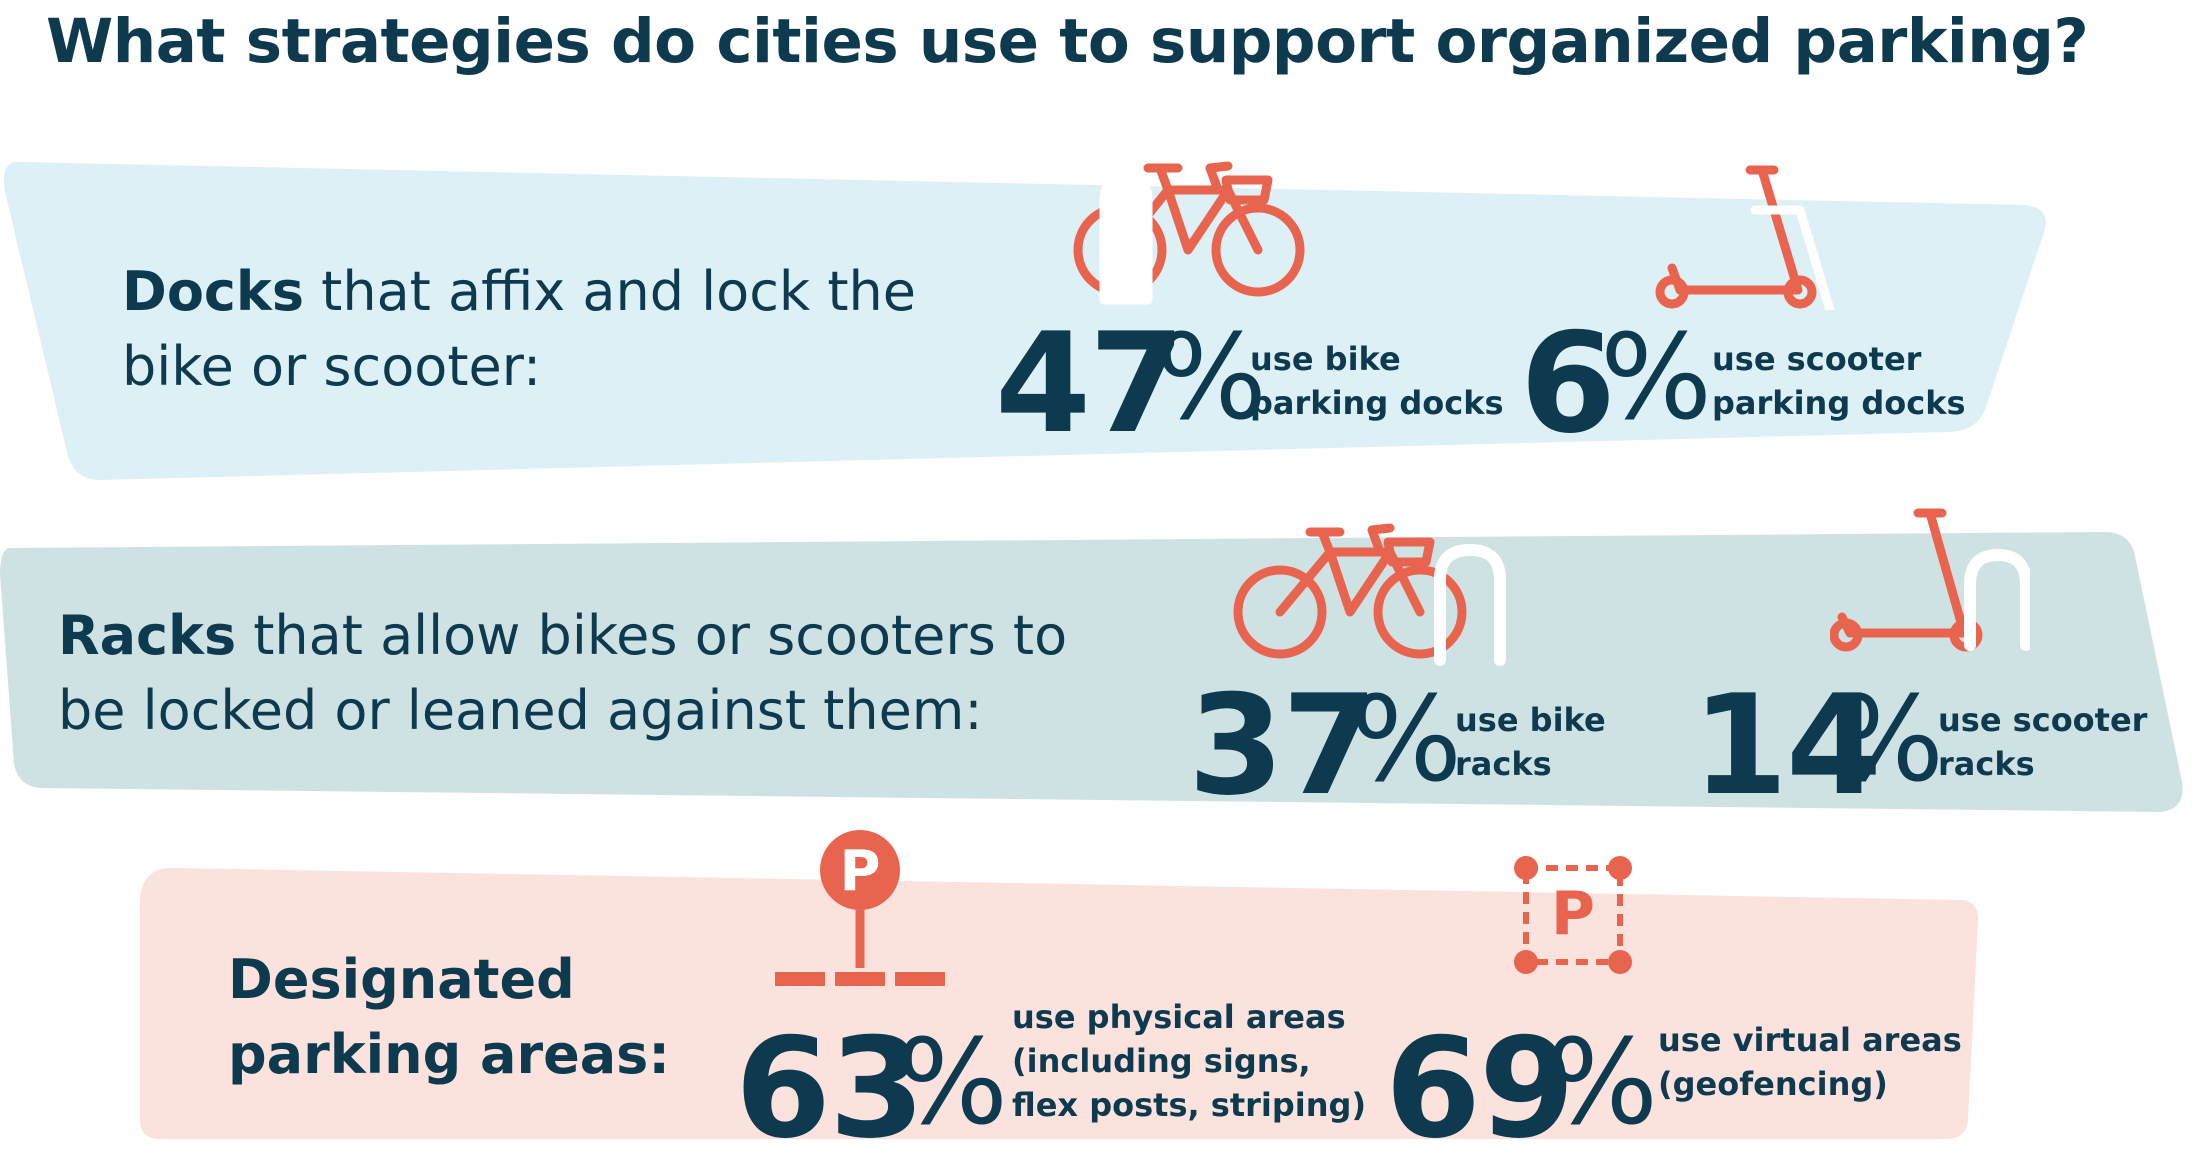 This screenshot has width=2192, height=1169. Describe the element at coordinates (1930, 580) in the screenshot. I see `scooter-rack-icon` at that location.